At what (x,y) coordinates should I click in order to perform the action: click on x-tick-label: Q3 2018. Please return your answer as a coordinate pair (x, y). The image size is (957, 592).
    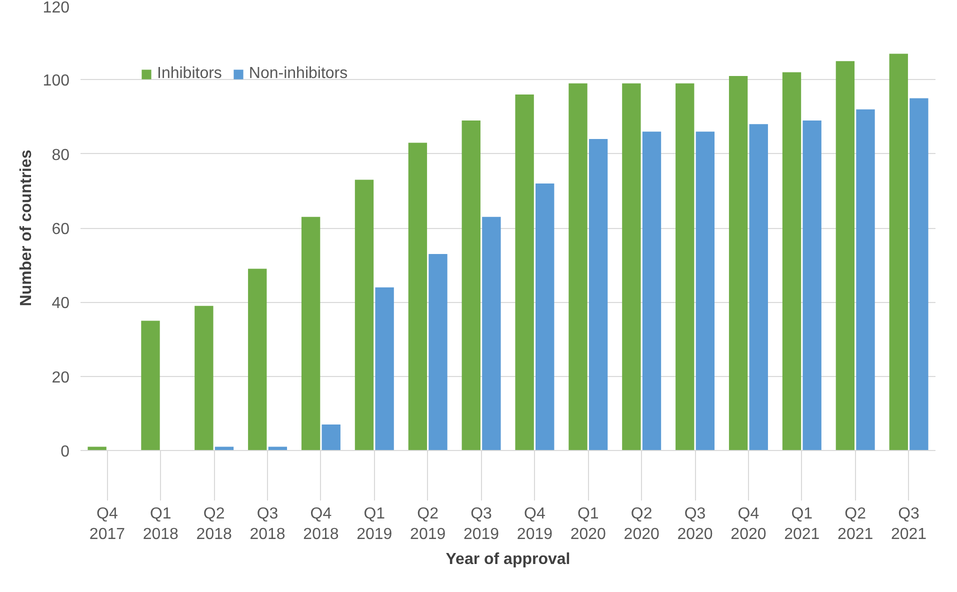
    Looking at the image, I should click on (268, 524).